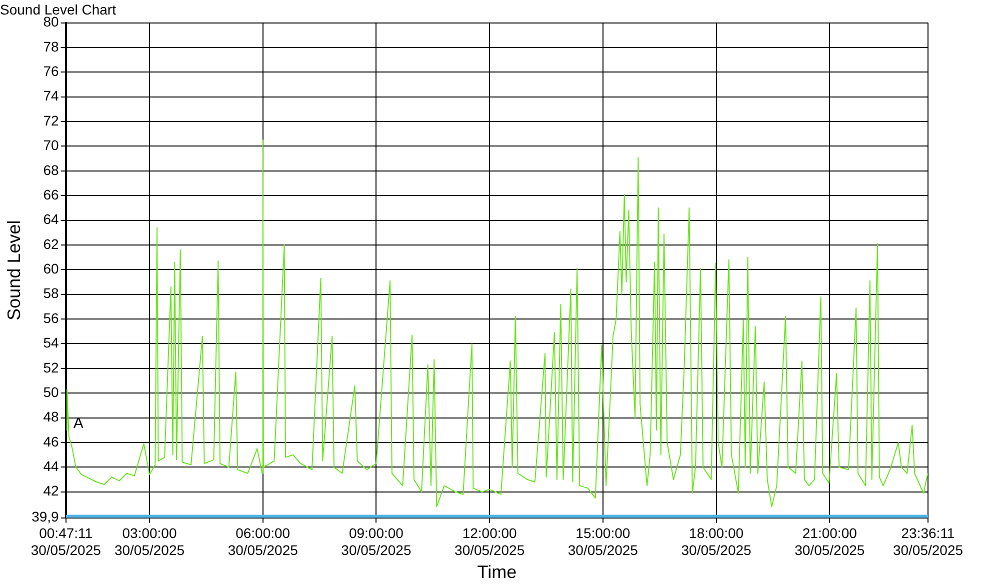  What do you see at coordinates (603, 541) in the screenshot?
I see `x-tick-label: 15:00:00 30/05/2025` at bounding box center [603, 541].